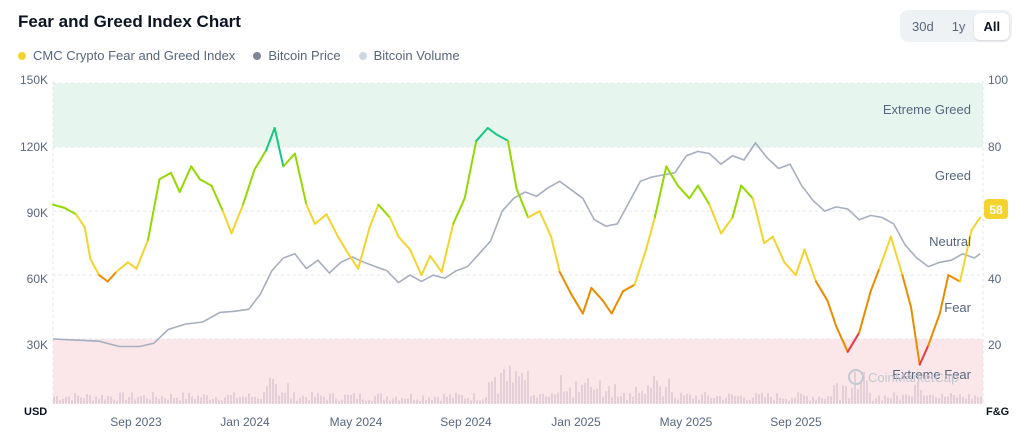 This screenshot has height=434, width=1024. I want to click on range-selector: 30d 1y All, so click(956, 26).